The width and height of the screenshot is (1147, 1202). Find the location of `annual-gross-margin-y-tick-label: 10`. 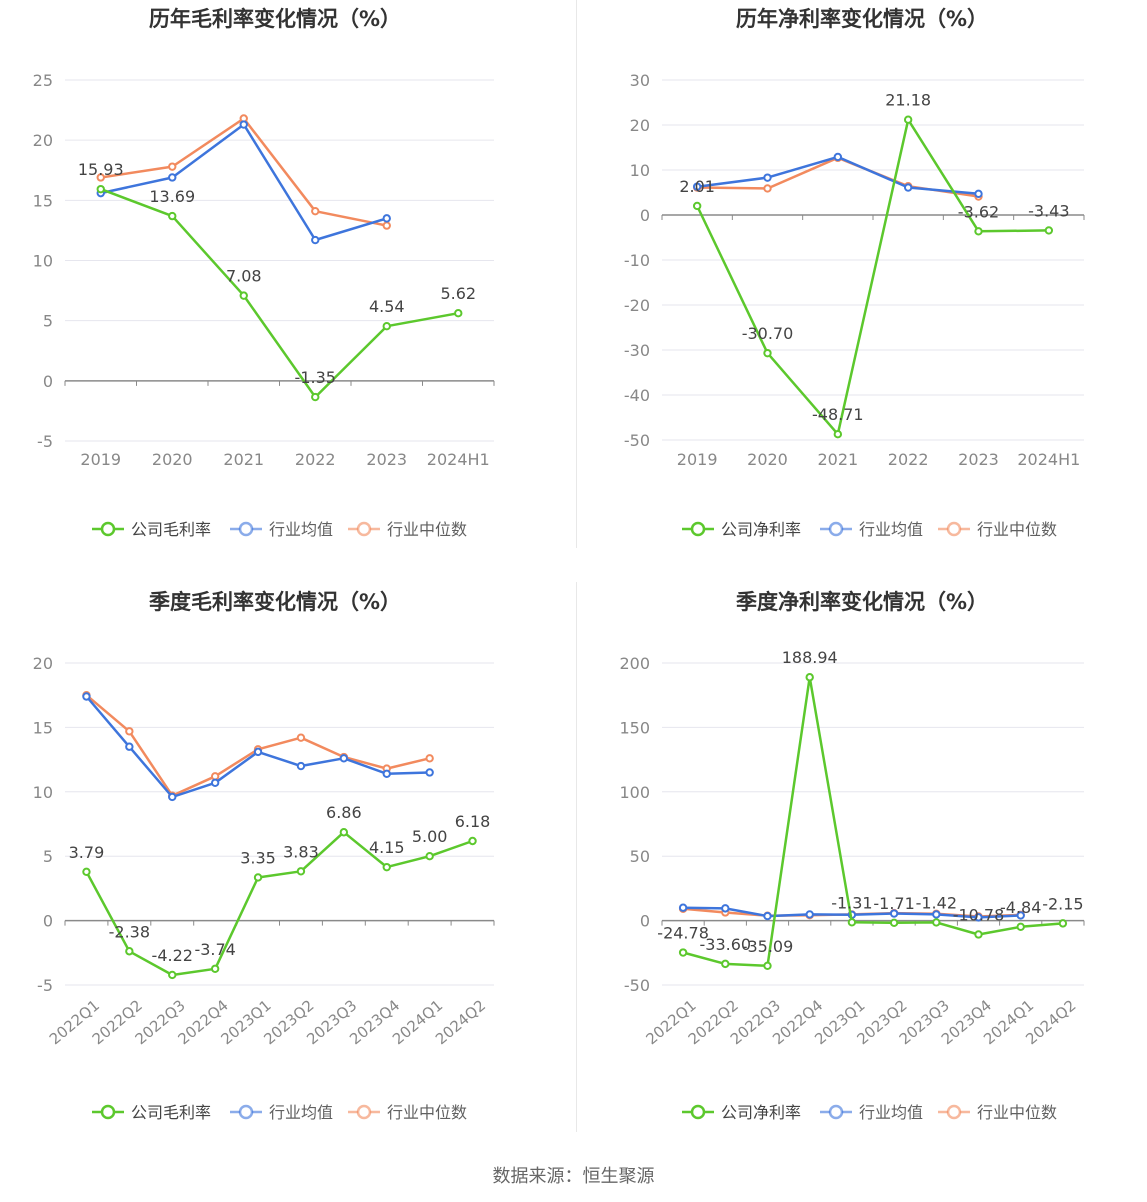

annual-gross-margin-y-tick-label: 10 is located at coordinates (43, 261).